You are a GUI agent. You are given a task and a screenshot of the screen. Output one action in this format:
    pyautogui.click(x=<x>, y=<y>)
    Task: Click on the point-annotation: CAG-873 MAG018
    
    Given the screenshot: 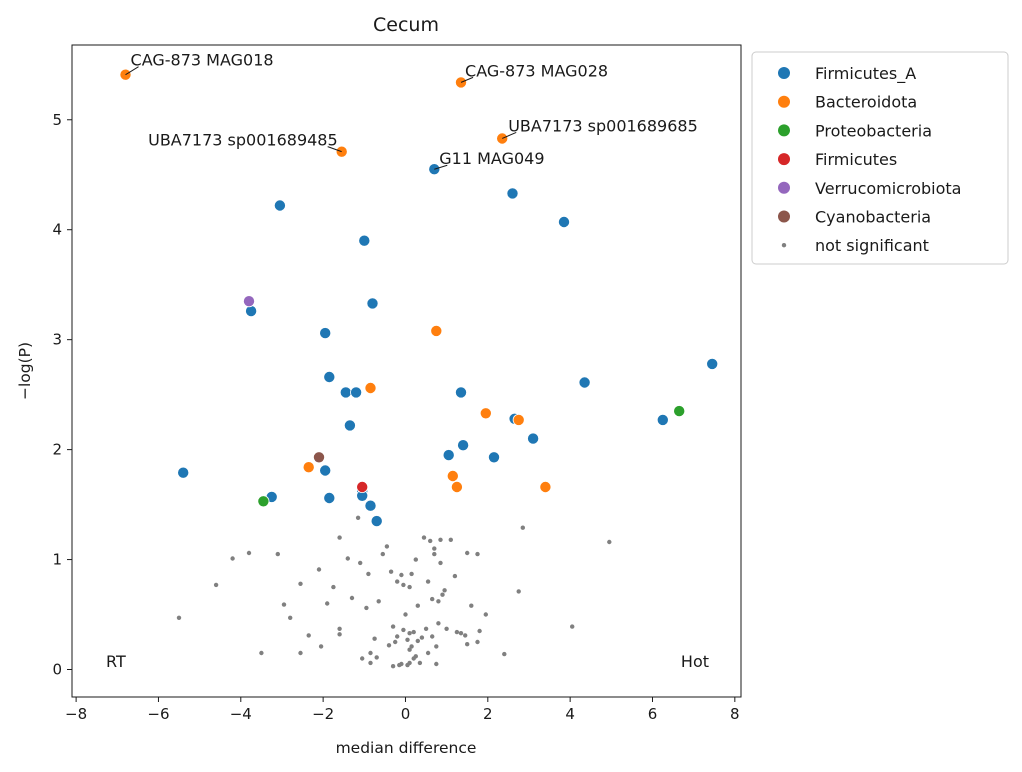 What is the action you would take?
    pyautogui.click(x=202, y=60)
    